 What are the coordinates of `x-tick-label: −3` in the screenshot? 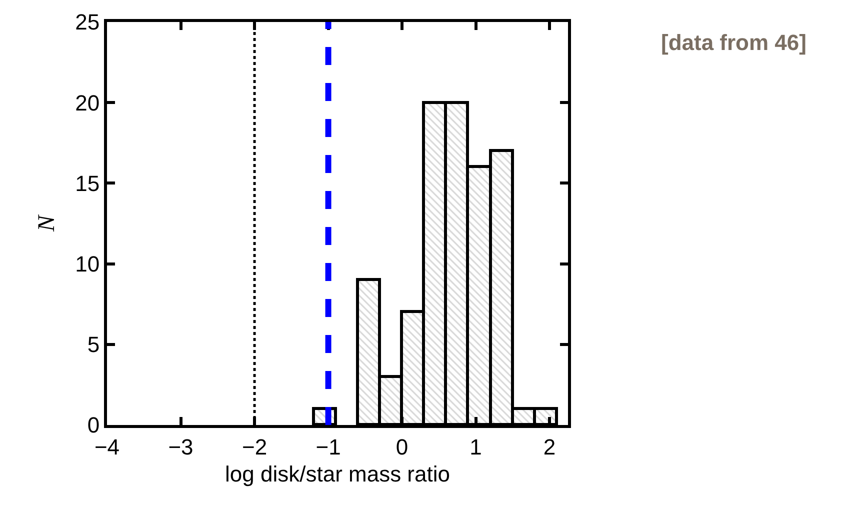 It's located at (181, 447).